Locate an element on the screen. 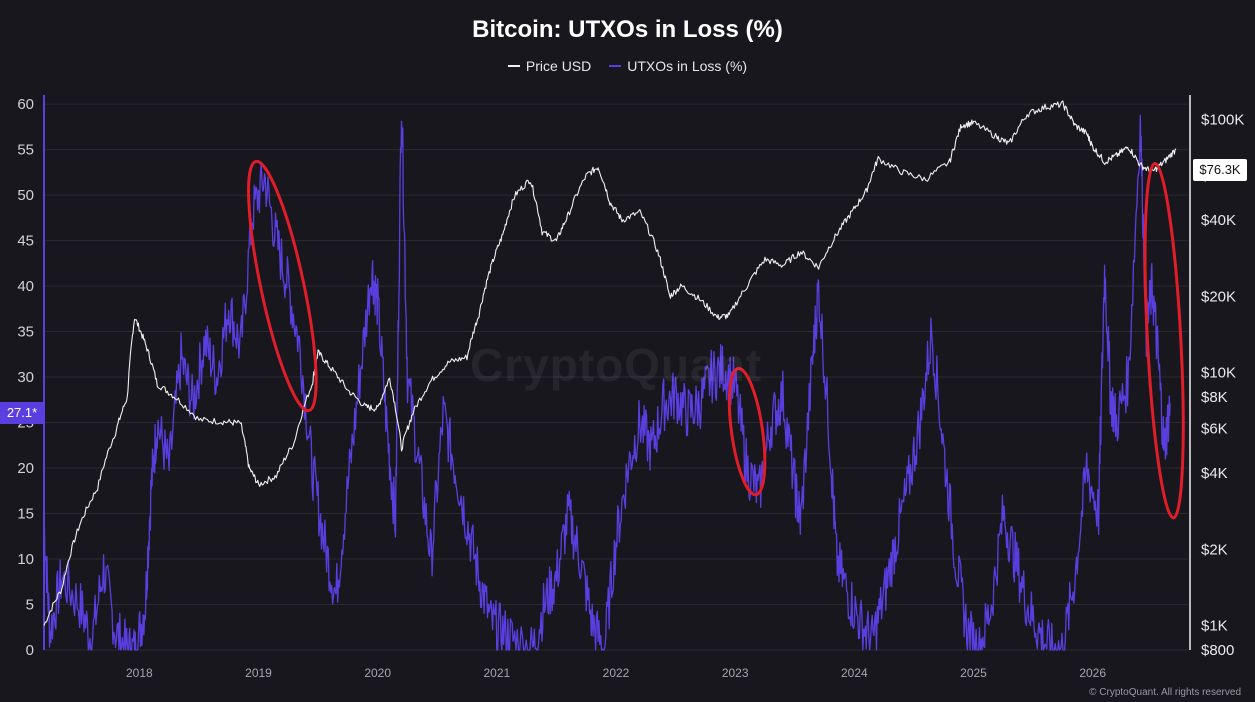  y-tick-label-right: $20K is located at coordinates (1218, 296).